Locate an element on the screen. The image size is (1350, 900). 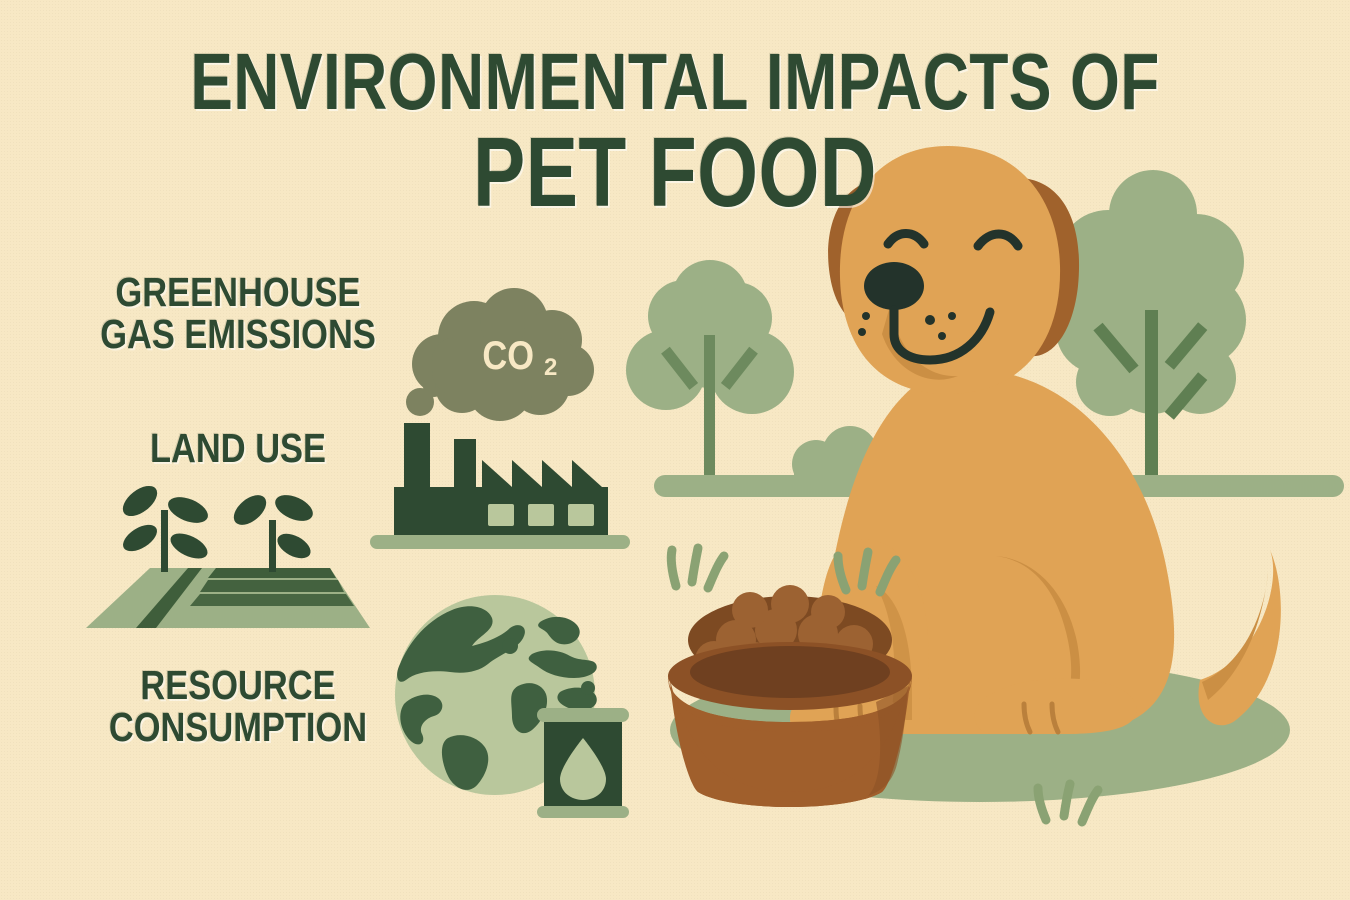
factory-windows is located at coordinates (541, 515).